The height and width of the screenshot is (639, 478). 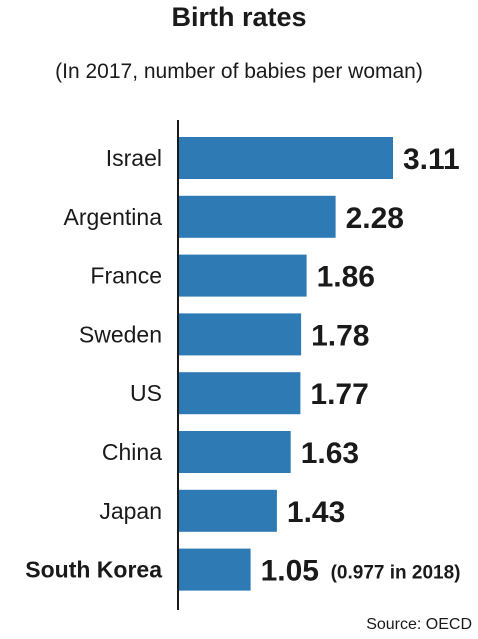 I want to click on value-label-japan: 1.43, so click(x=316, y=512).